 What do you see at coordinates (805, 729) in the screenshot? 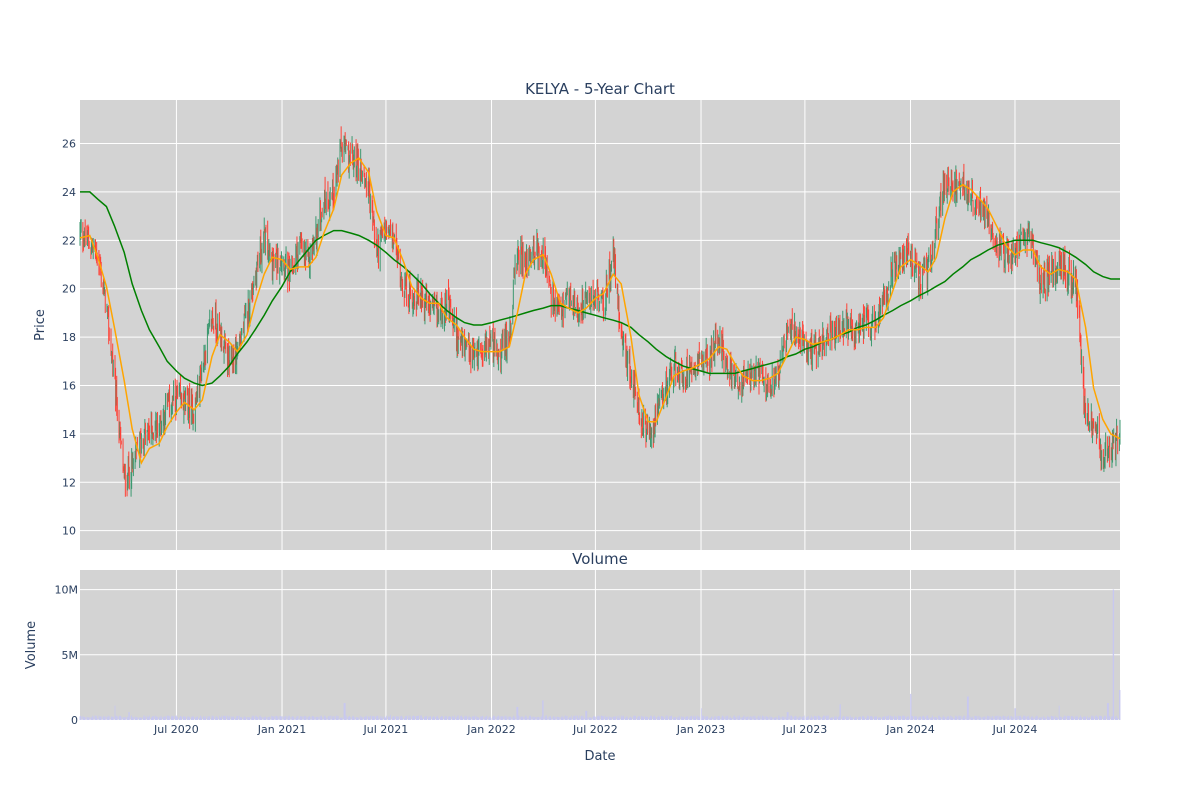
I see `x-tick-label: Jul 2023` at bounding box center [805, 729].